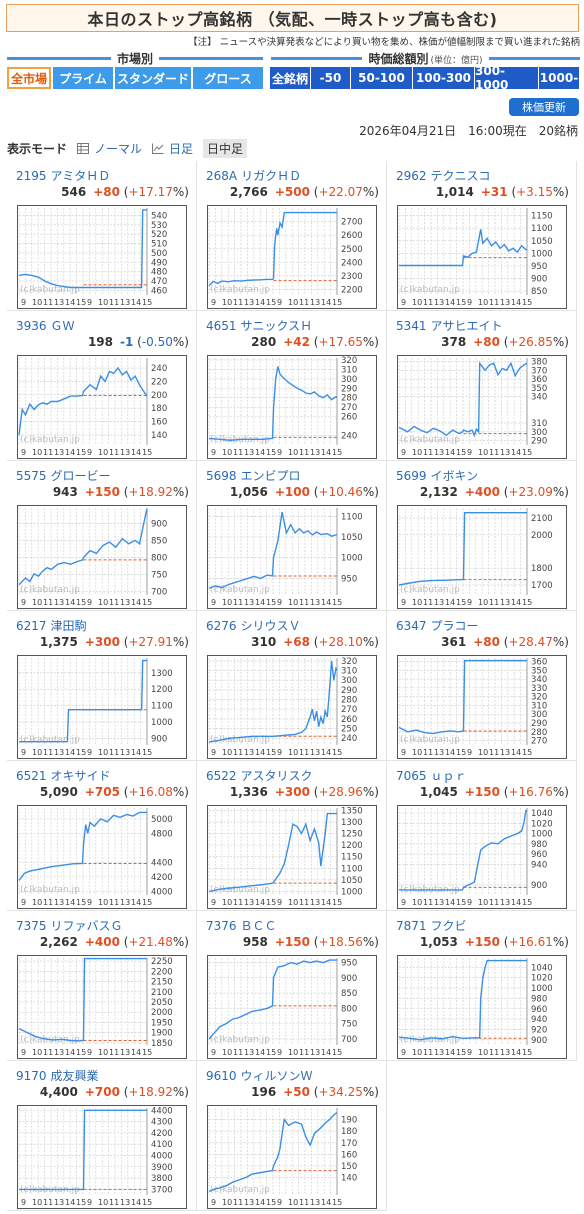 The image size is (584, 1214). What do you see at coordinates (276, 776) in the screenshot?
I see `stock-name: アスタリスク` at bounding box center [276, 776].